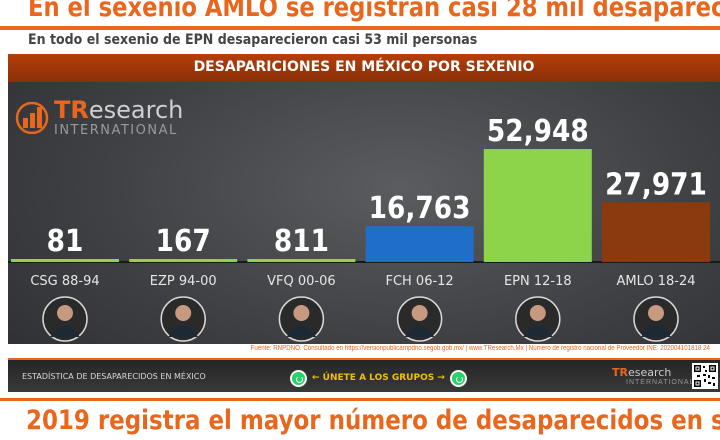  I want to click on footer-brand-a: TR, so click(620, 372).